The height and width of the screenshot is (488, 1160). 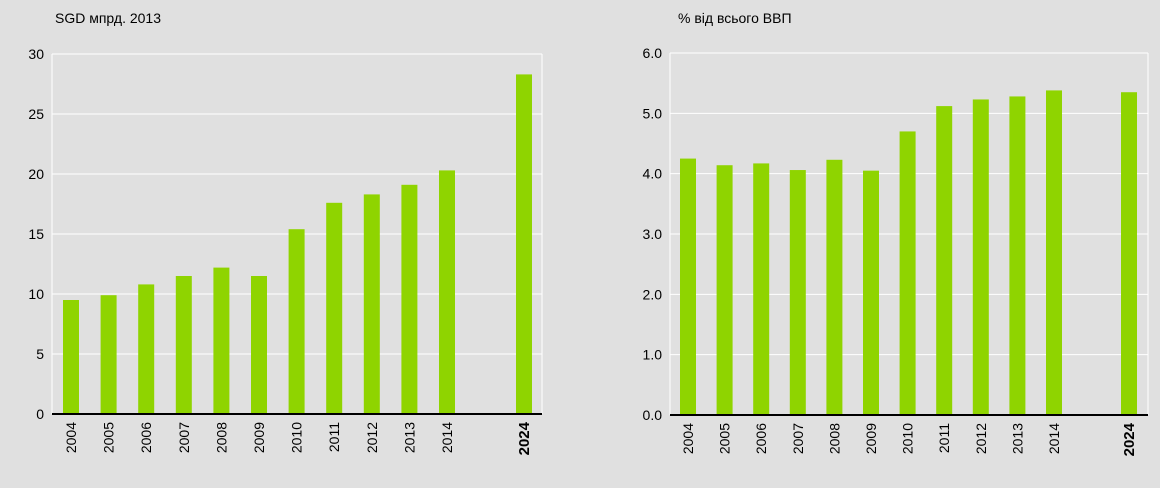 I want to click on y-tick-label: 20, so click(x=36, y=174).